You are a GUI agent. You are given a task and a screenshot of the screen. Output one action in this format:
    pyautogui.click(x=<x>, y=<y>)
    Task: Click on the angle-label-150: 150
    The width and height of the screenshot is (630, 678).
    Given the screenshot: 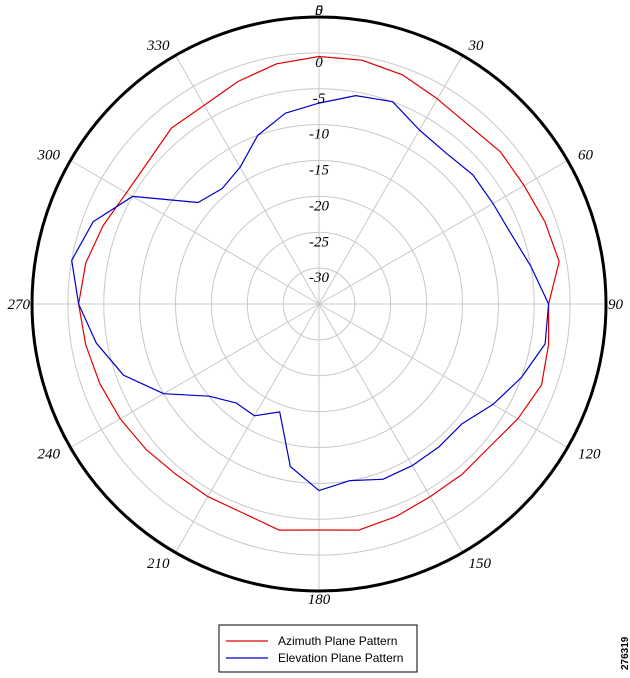 What is the action you would take?
    pyautogui.click(x=480, y=564)
    